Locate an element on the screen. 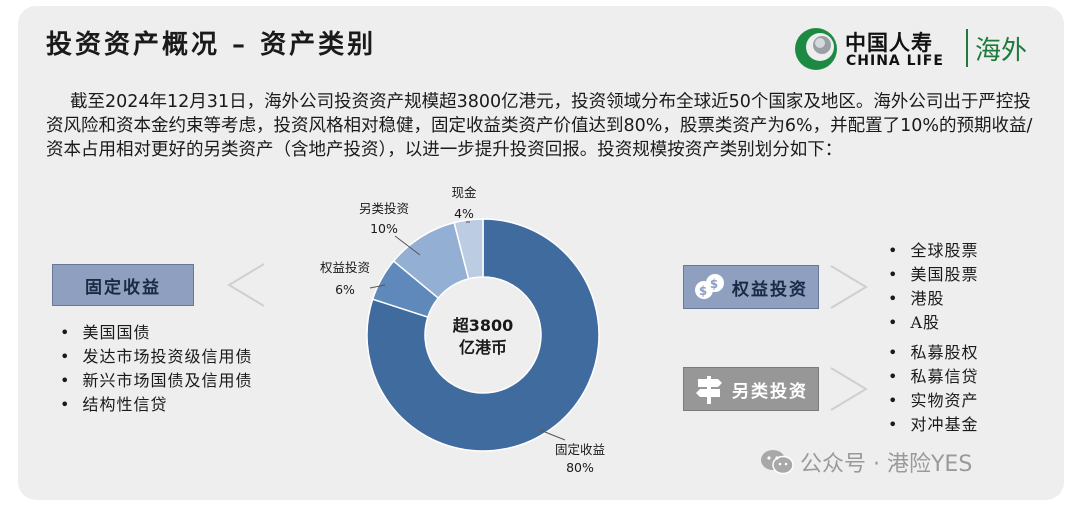  list-item: 结构性信贷 is located at coordinates (156, 405).